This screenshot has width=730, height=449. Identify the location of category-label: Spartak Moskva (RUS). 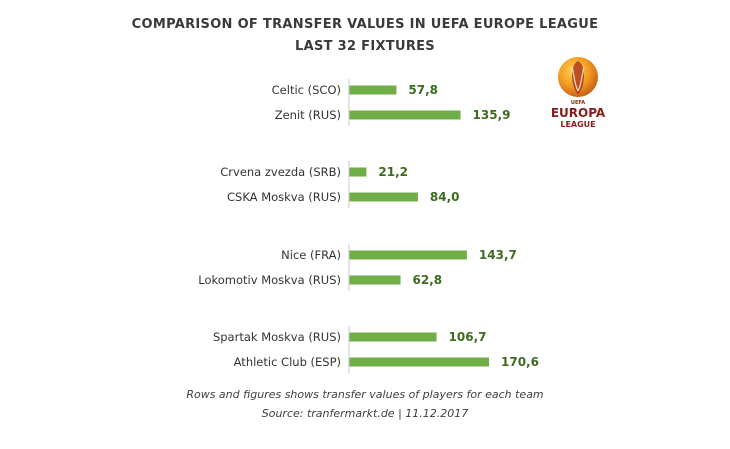
(277, 337).